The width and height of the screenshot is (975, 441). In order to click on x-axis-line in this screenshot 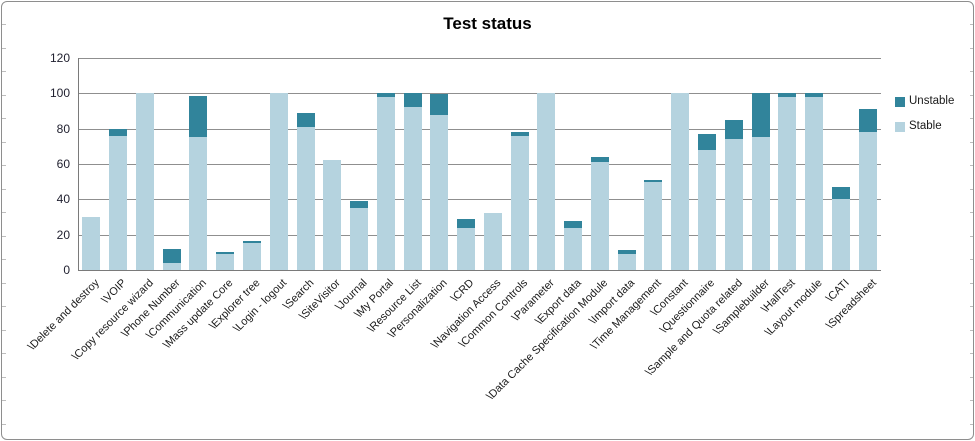, I will do `click(479, 270)`.